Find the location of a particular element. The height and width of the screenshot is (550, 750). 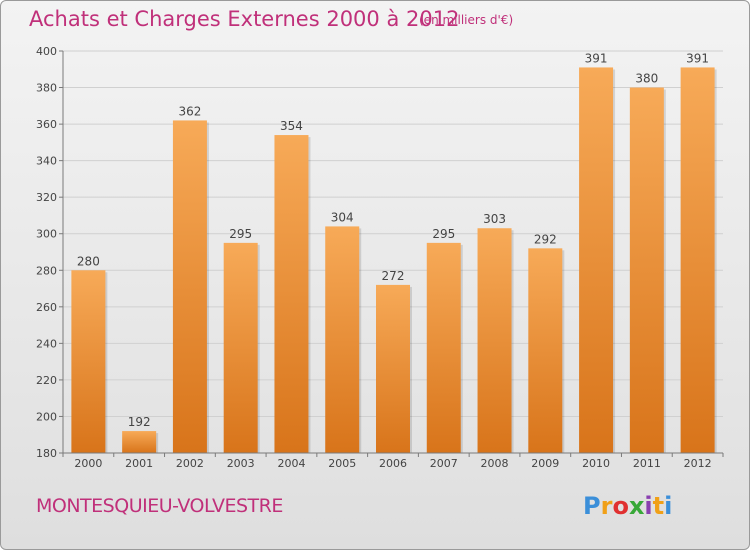

x-tick-label: 2008 is located at coordinates (495, 463).